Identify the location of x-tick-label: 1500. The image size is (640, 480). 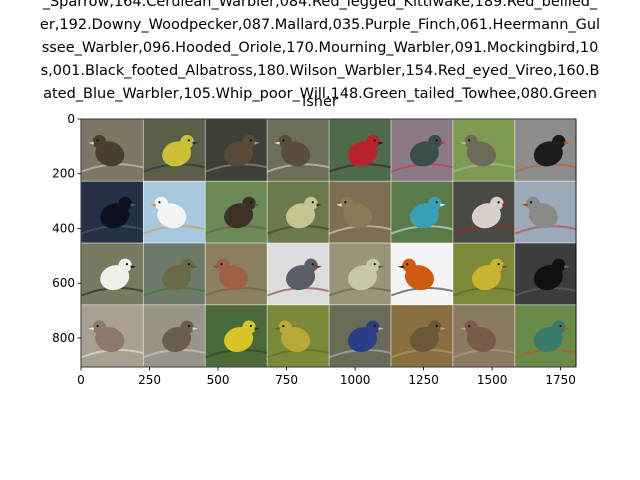
(492, 380).